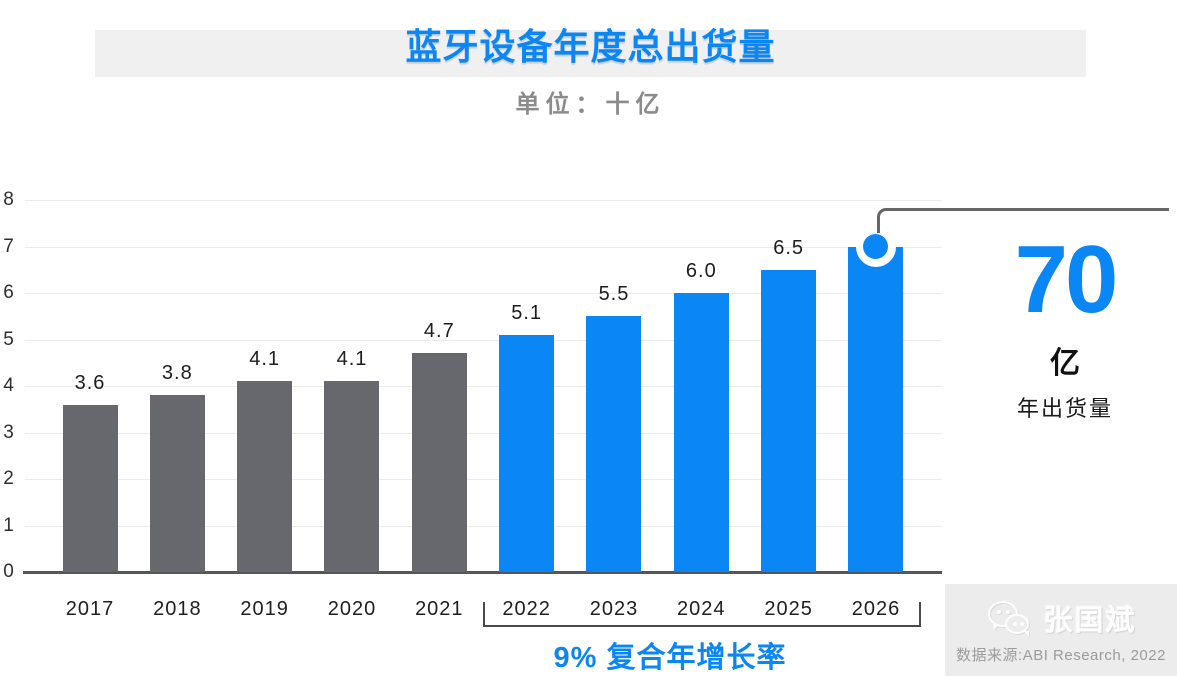  I want to click on bar-value-label: 3.6, so click(90, 382).